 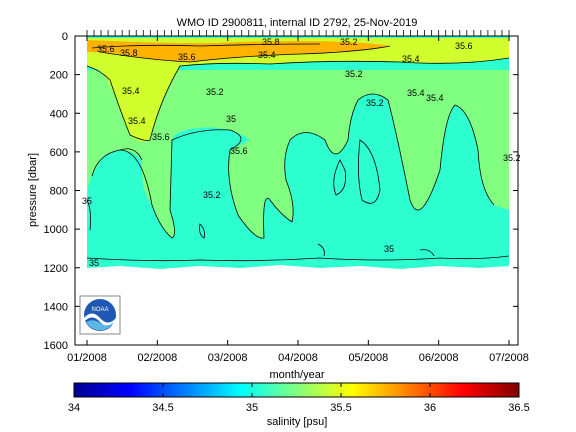 What do you see at coordinates (59, 192) in the screenshot?
I see `y-tick-label: 800` at bounding box center [59, 192].